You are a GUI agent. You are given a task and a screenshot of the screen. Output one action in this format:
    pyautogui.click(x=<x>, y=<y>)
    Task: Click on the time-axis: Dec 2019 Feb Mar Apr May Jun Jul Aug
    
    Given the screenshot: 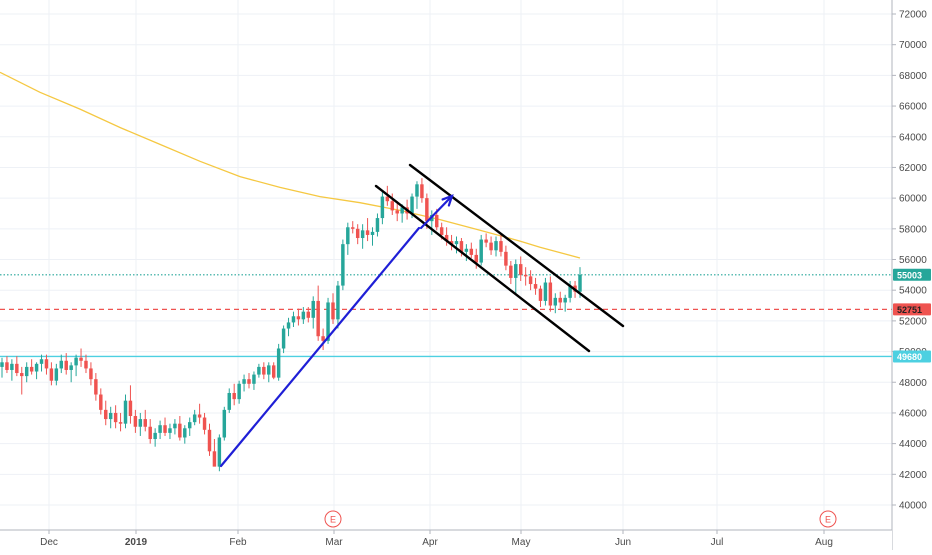 What is the action you would take?
    pyautogui.click(x=446, y=539)
    